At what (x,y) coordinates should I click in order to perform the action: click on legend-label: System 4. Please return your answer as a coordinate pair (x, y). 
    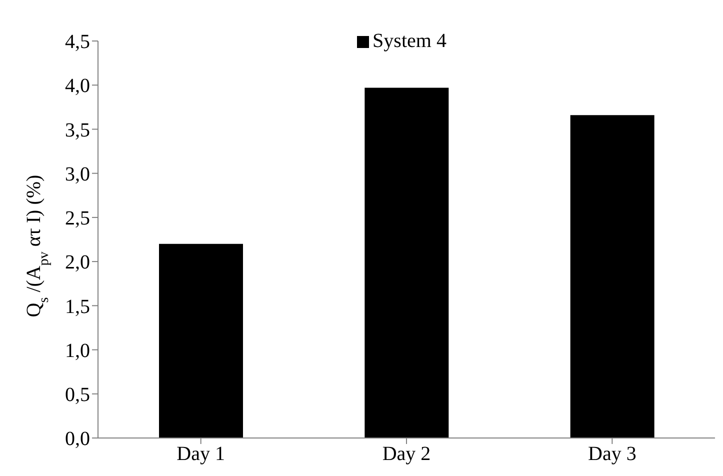
    Looking at the image, I should click on (409, 41).